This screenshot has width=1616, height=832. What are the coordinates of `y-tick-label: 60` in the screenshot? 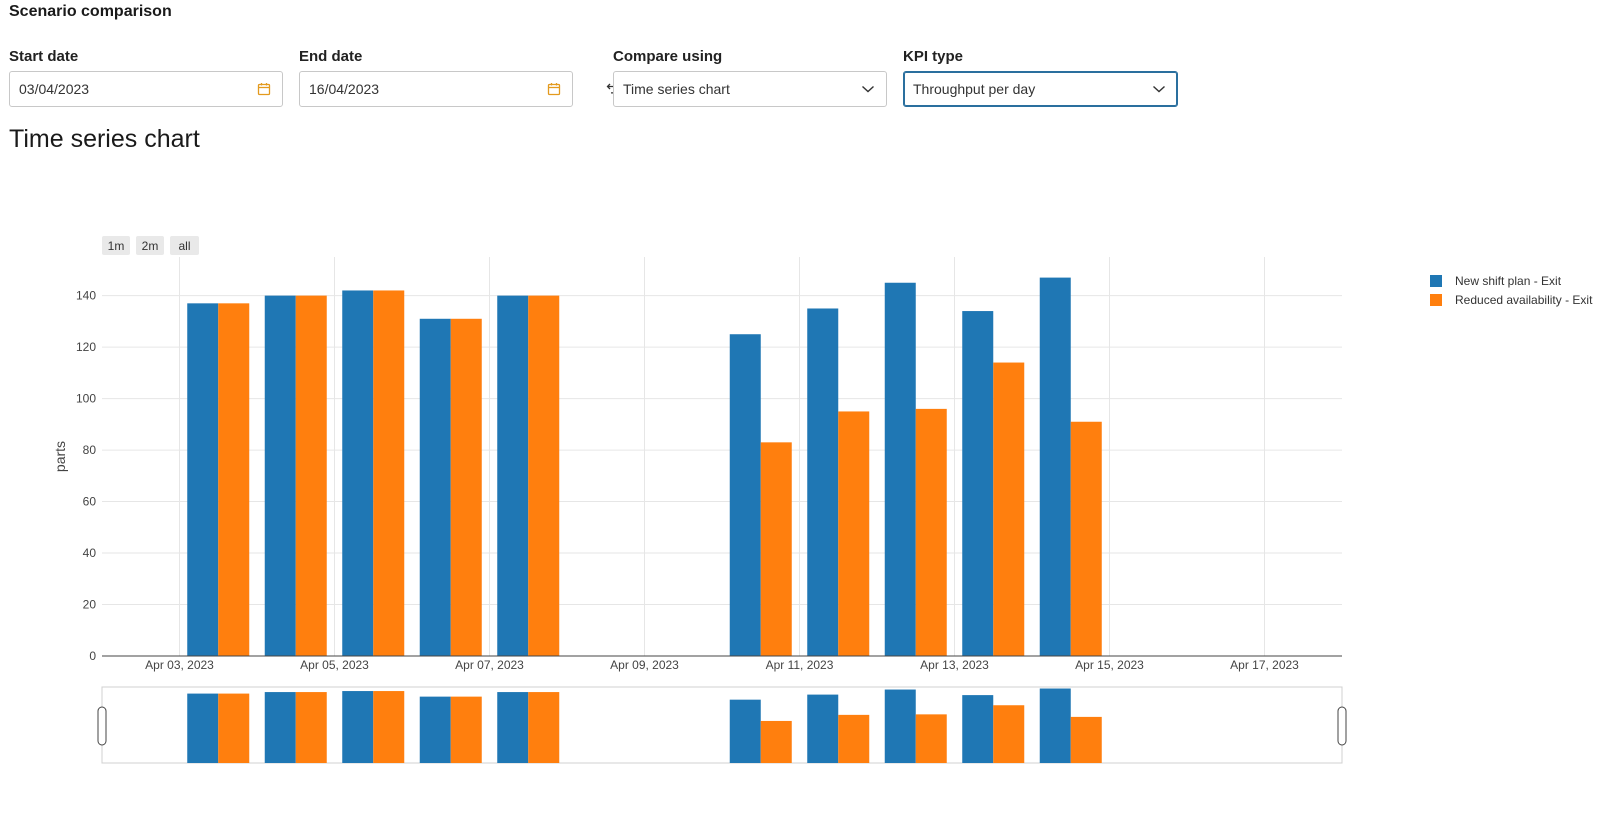 It's located at (90, 502).